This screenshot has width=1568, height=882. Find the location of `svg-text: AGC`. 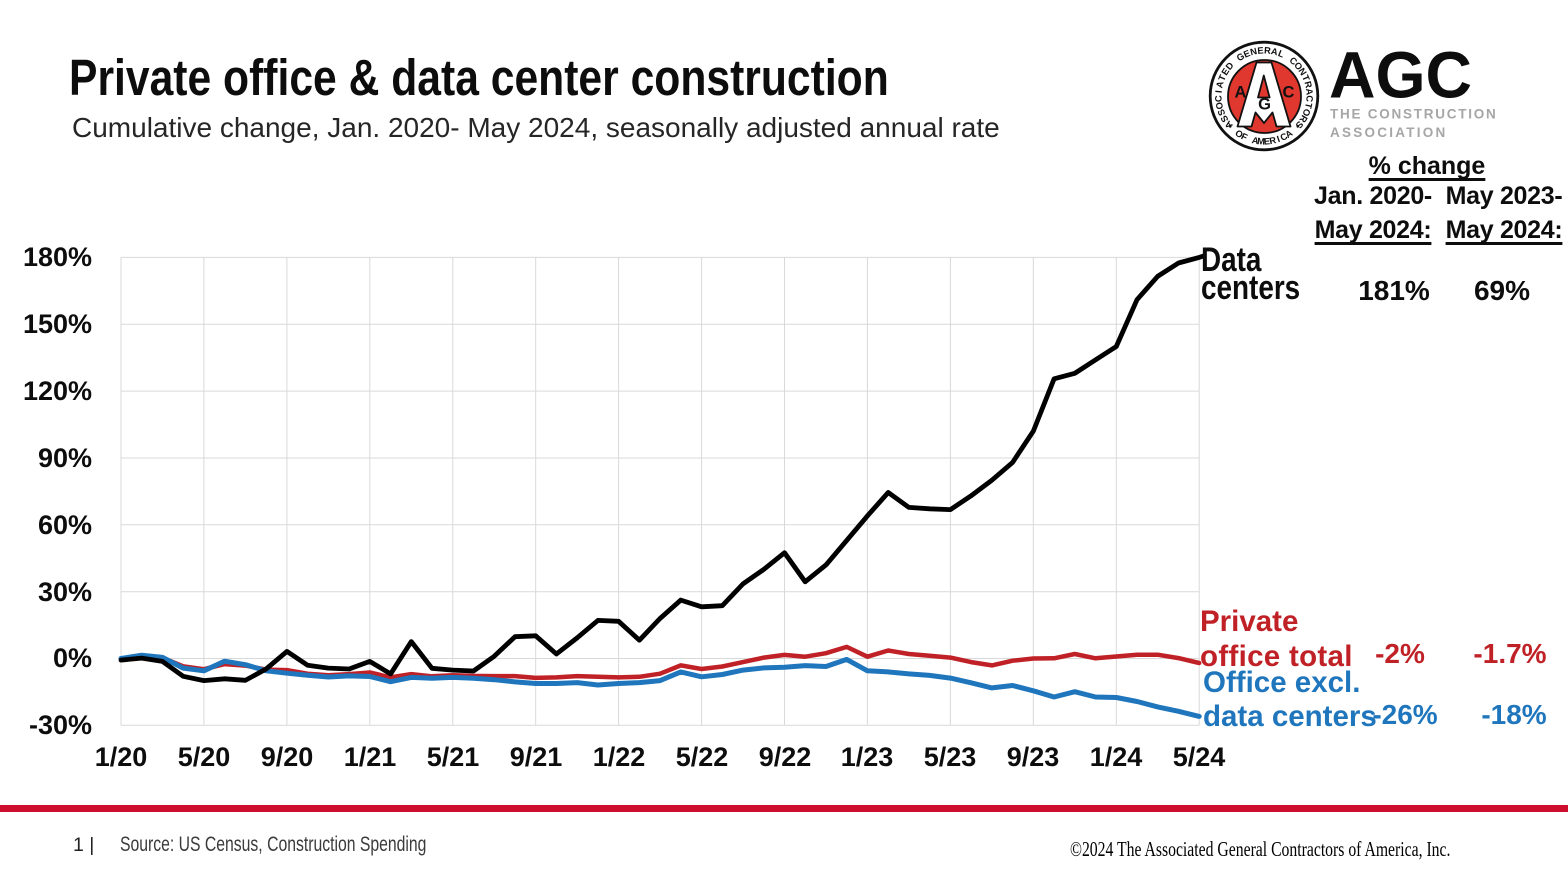

svg-text: AGC is located at coordinates (1400, 74).